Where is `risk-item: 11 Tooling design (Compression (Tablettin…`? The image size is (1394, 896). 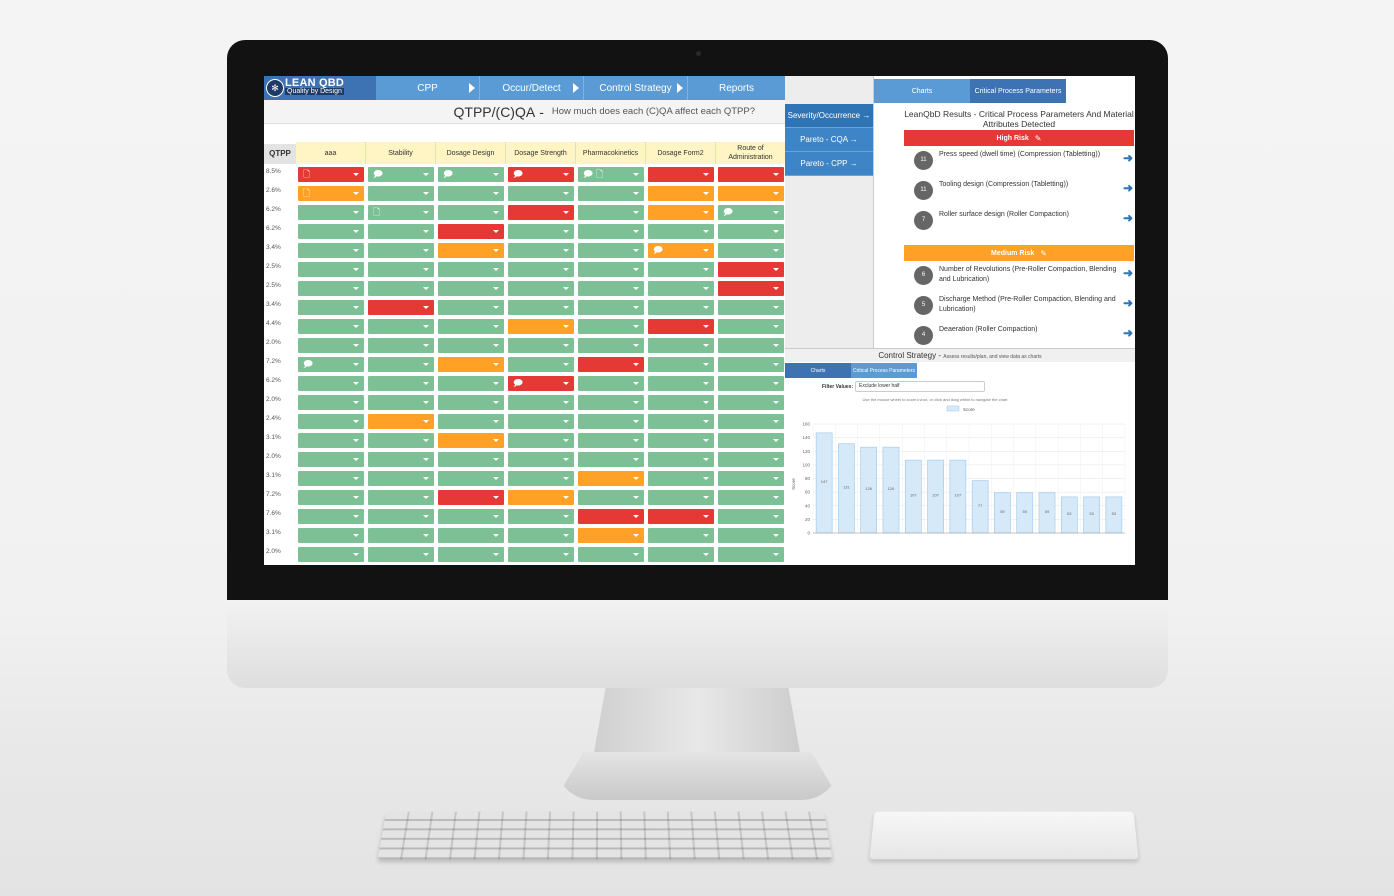 risk-item: 11 Tooling design (Compression (Tablettin… is located at coordinates (1023, 191).